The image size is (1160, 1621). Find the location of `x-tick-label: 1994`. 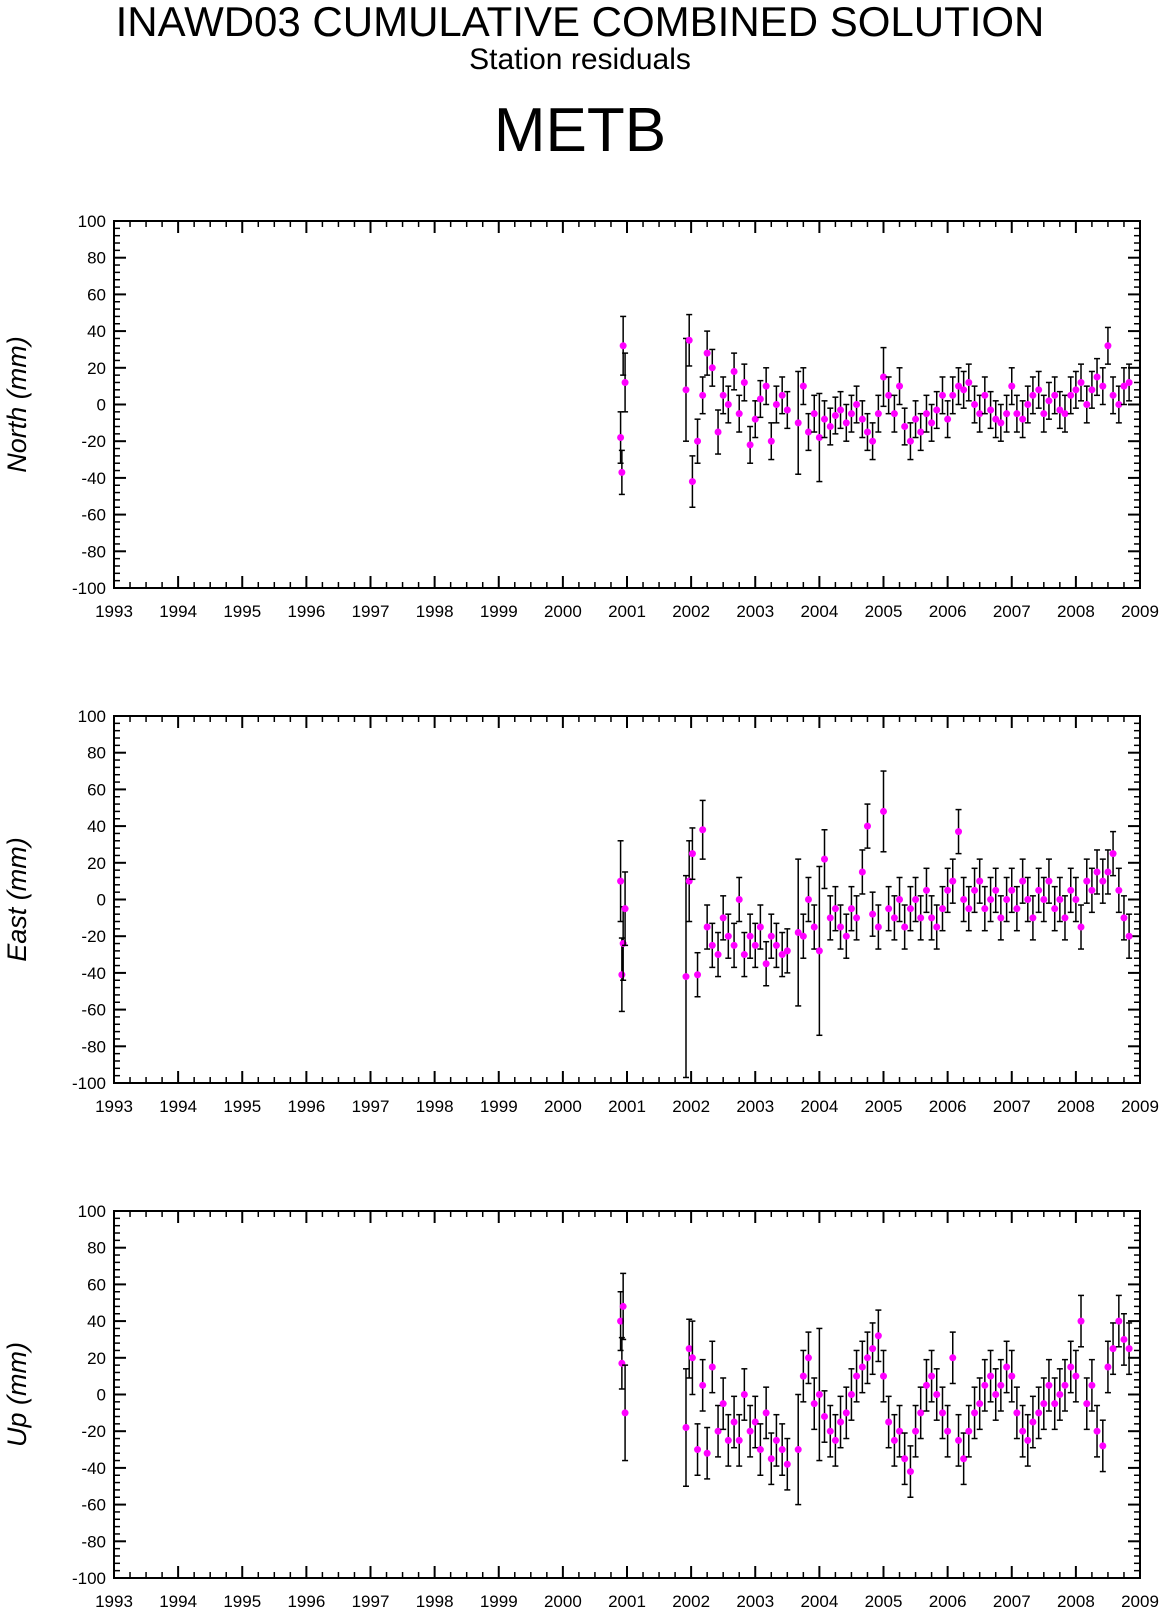

x-tick-label: 1994 is located at coordinates (178, 1106).